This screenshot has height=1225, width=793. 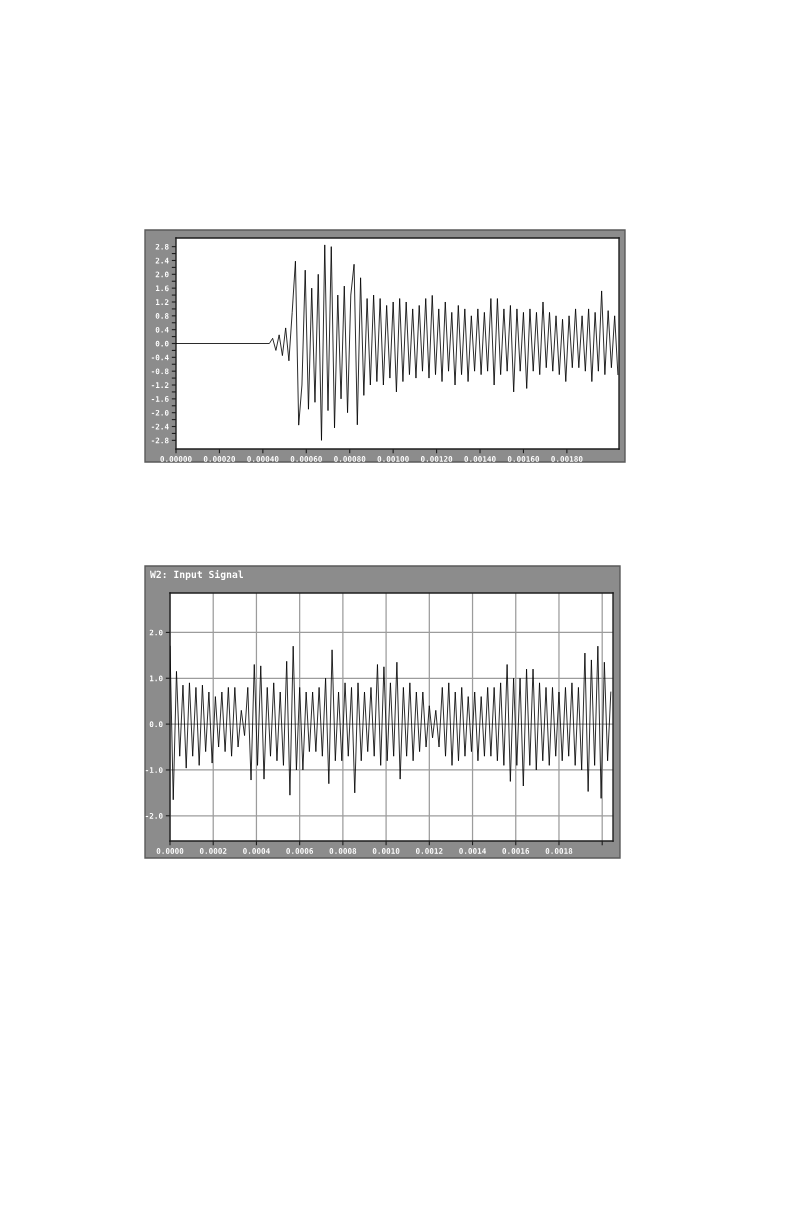 What do you see at coordinates (196, 575) in the screenshot?
I see `chart-title: W2: Input Signal` at bounding box center [196, 575].